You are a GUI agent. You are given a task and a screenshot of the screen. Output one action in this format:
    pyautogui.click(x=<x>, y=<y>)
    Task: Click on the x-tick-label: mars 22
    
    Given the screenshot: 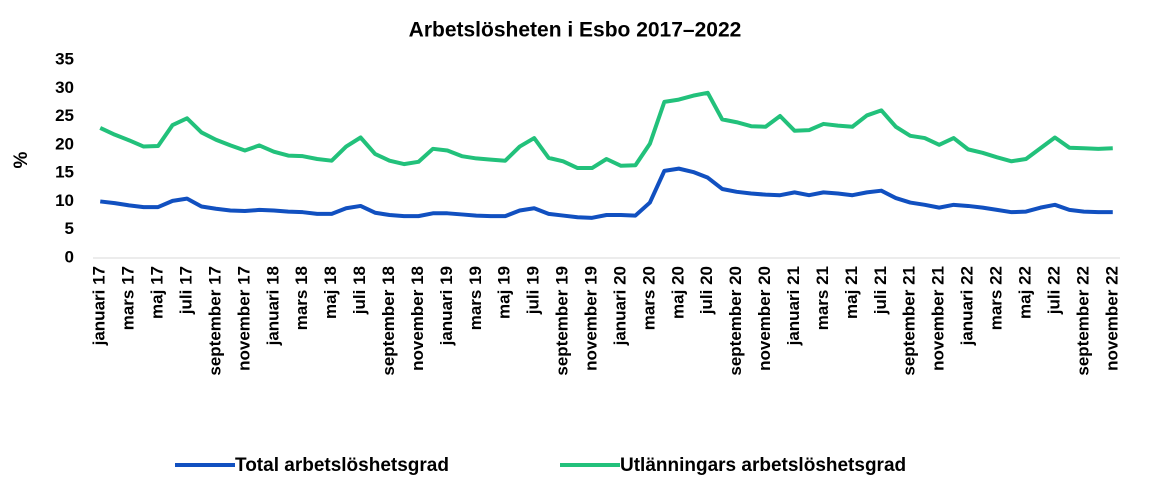 What is the action you would take?
    pyautogui.click(x=996, y=298)
    